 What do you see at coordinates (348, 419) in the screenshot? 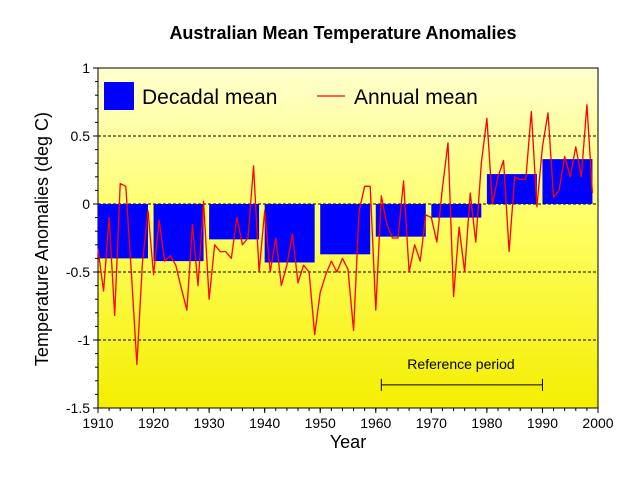
I see `x-axis: 1910 1920 1930 1940 1950 1960 1970 1980 1990 2000` at bounding box center [348, 419].